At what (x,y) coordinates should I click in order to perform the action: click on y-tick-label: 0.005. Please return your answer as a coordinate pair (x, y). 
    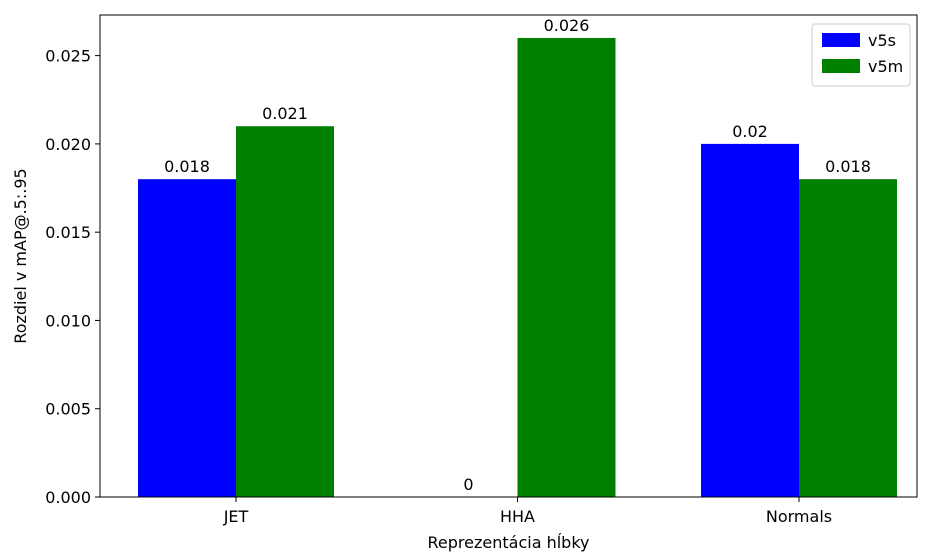
    Looking at the image, I should click on (68, 409).